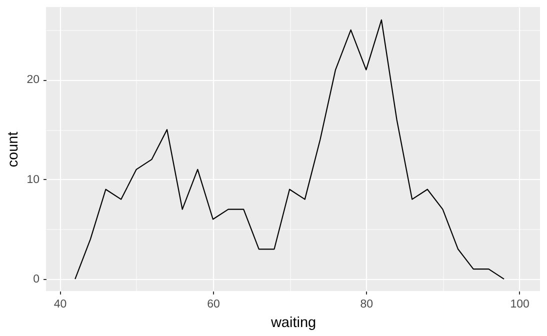 This screenshot has height=336, width=547. Describe the element at coordinates (520, 304) in the screenshot. I see `x-tick-label: 100` at that location.